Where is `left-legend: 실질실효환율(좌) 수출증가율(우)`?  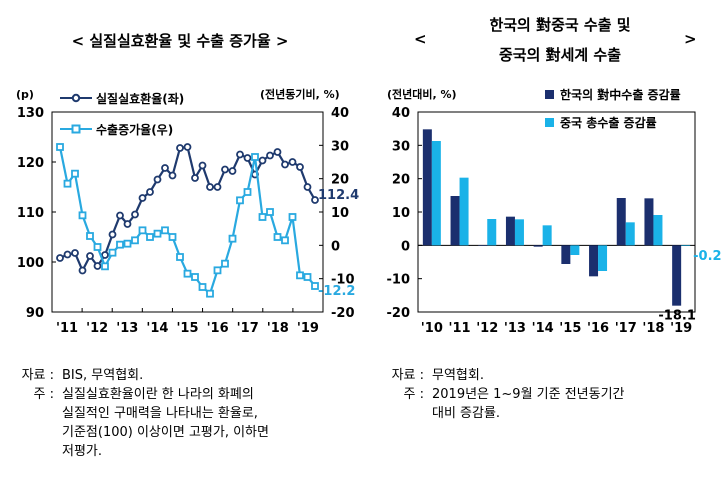 left-legend: 실질실효환율(좌) 수출증가율(우) is located at coordinates (122, 114).